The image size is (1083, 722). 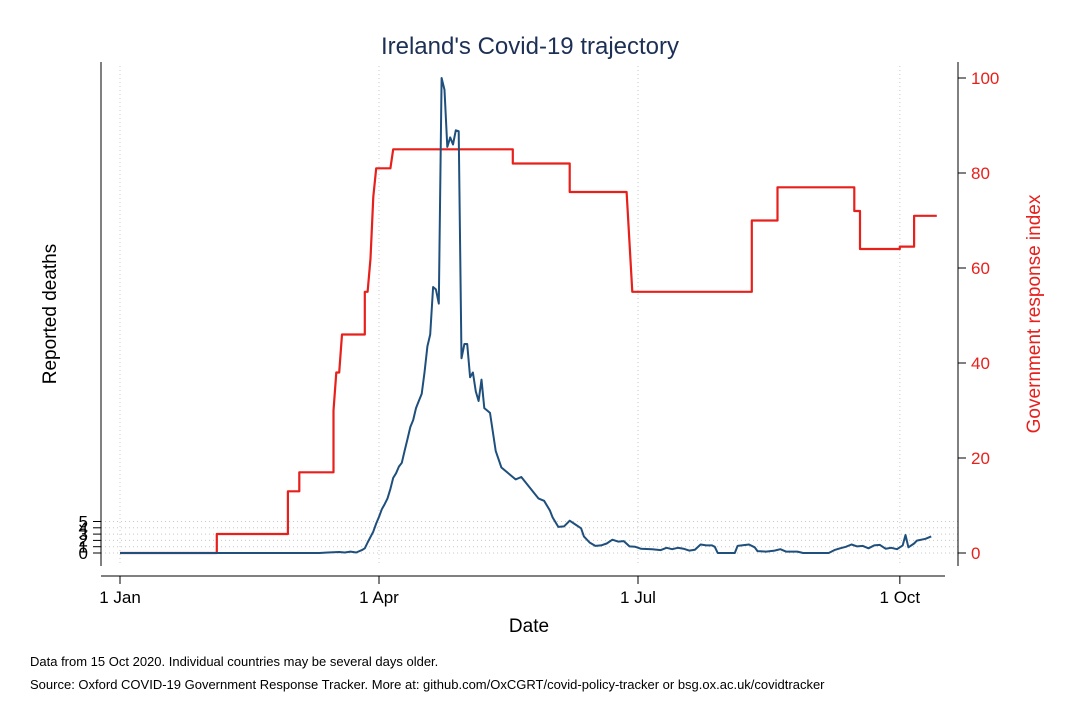 What do you see at coordinates (530, 46) in the screenshot?
I see `chart-title: Ireland's Covid-19 trajectory` at bounding box center [530, 46].